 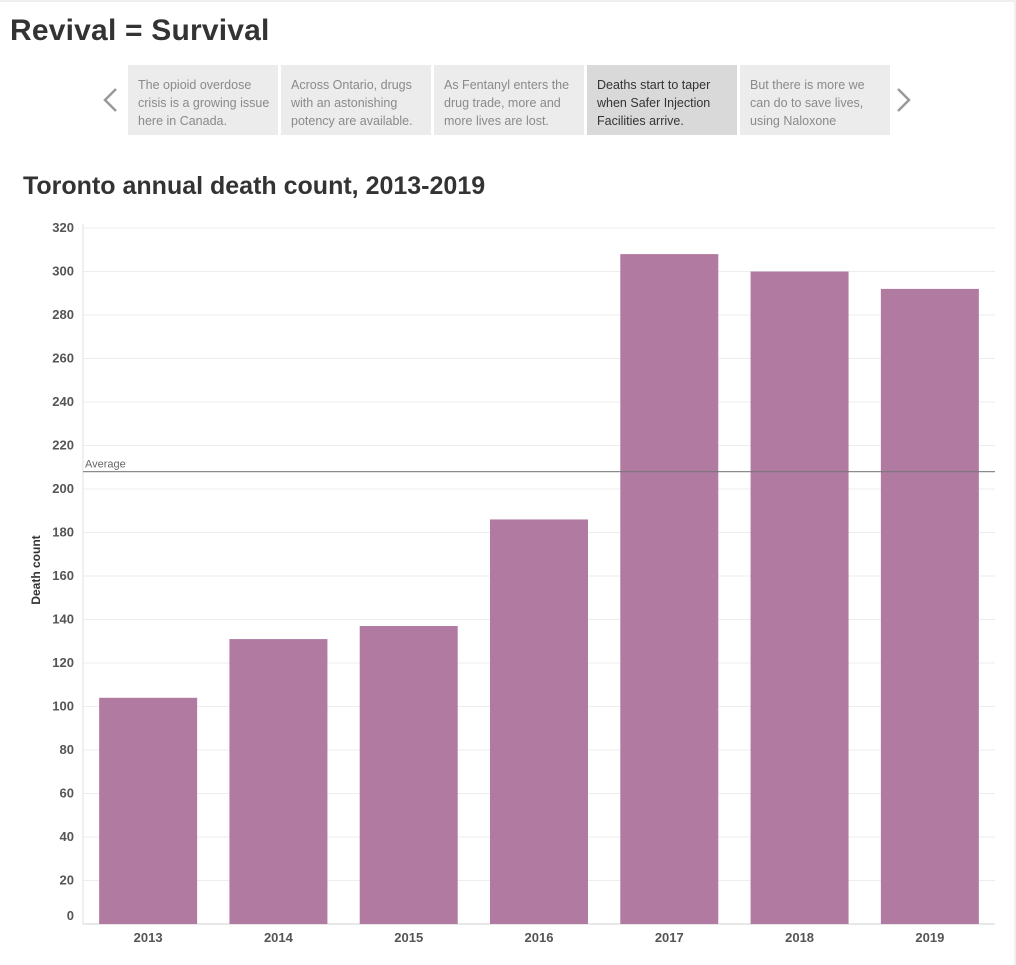 I want to click on chevron-right-icon, so click(x=904, y=100).